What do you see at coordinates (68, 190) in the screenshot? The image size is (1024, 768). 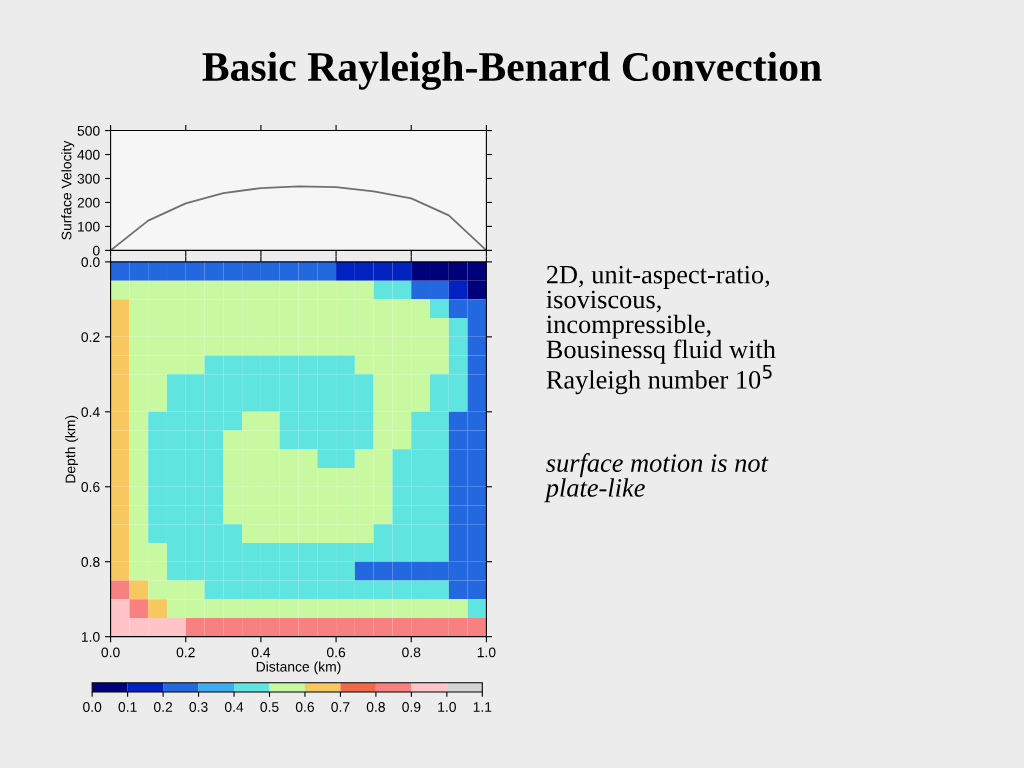 I see `y-axis-title: Surface Velocity` at bounding box center [68, 190].